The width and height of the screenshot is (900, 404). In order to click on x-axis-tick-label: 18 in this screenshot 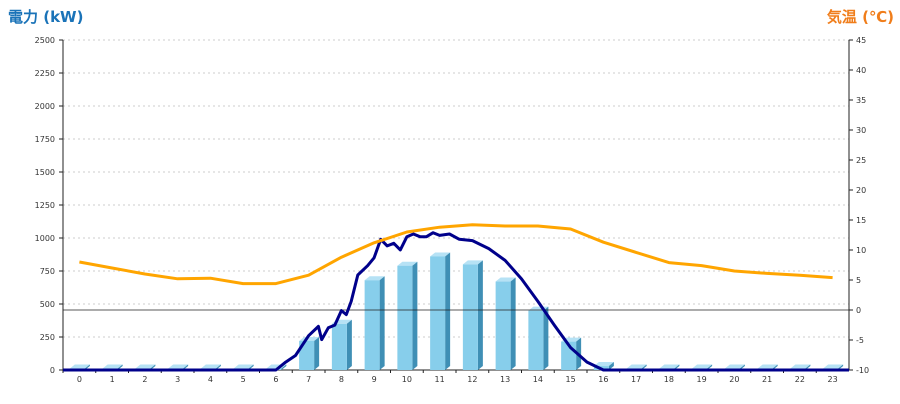, I will do `click(669, 379)`.